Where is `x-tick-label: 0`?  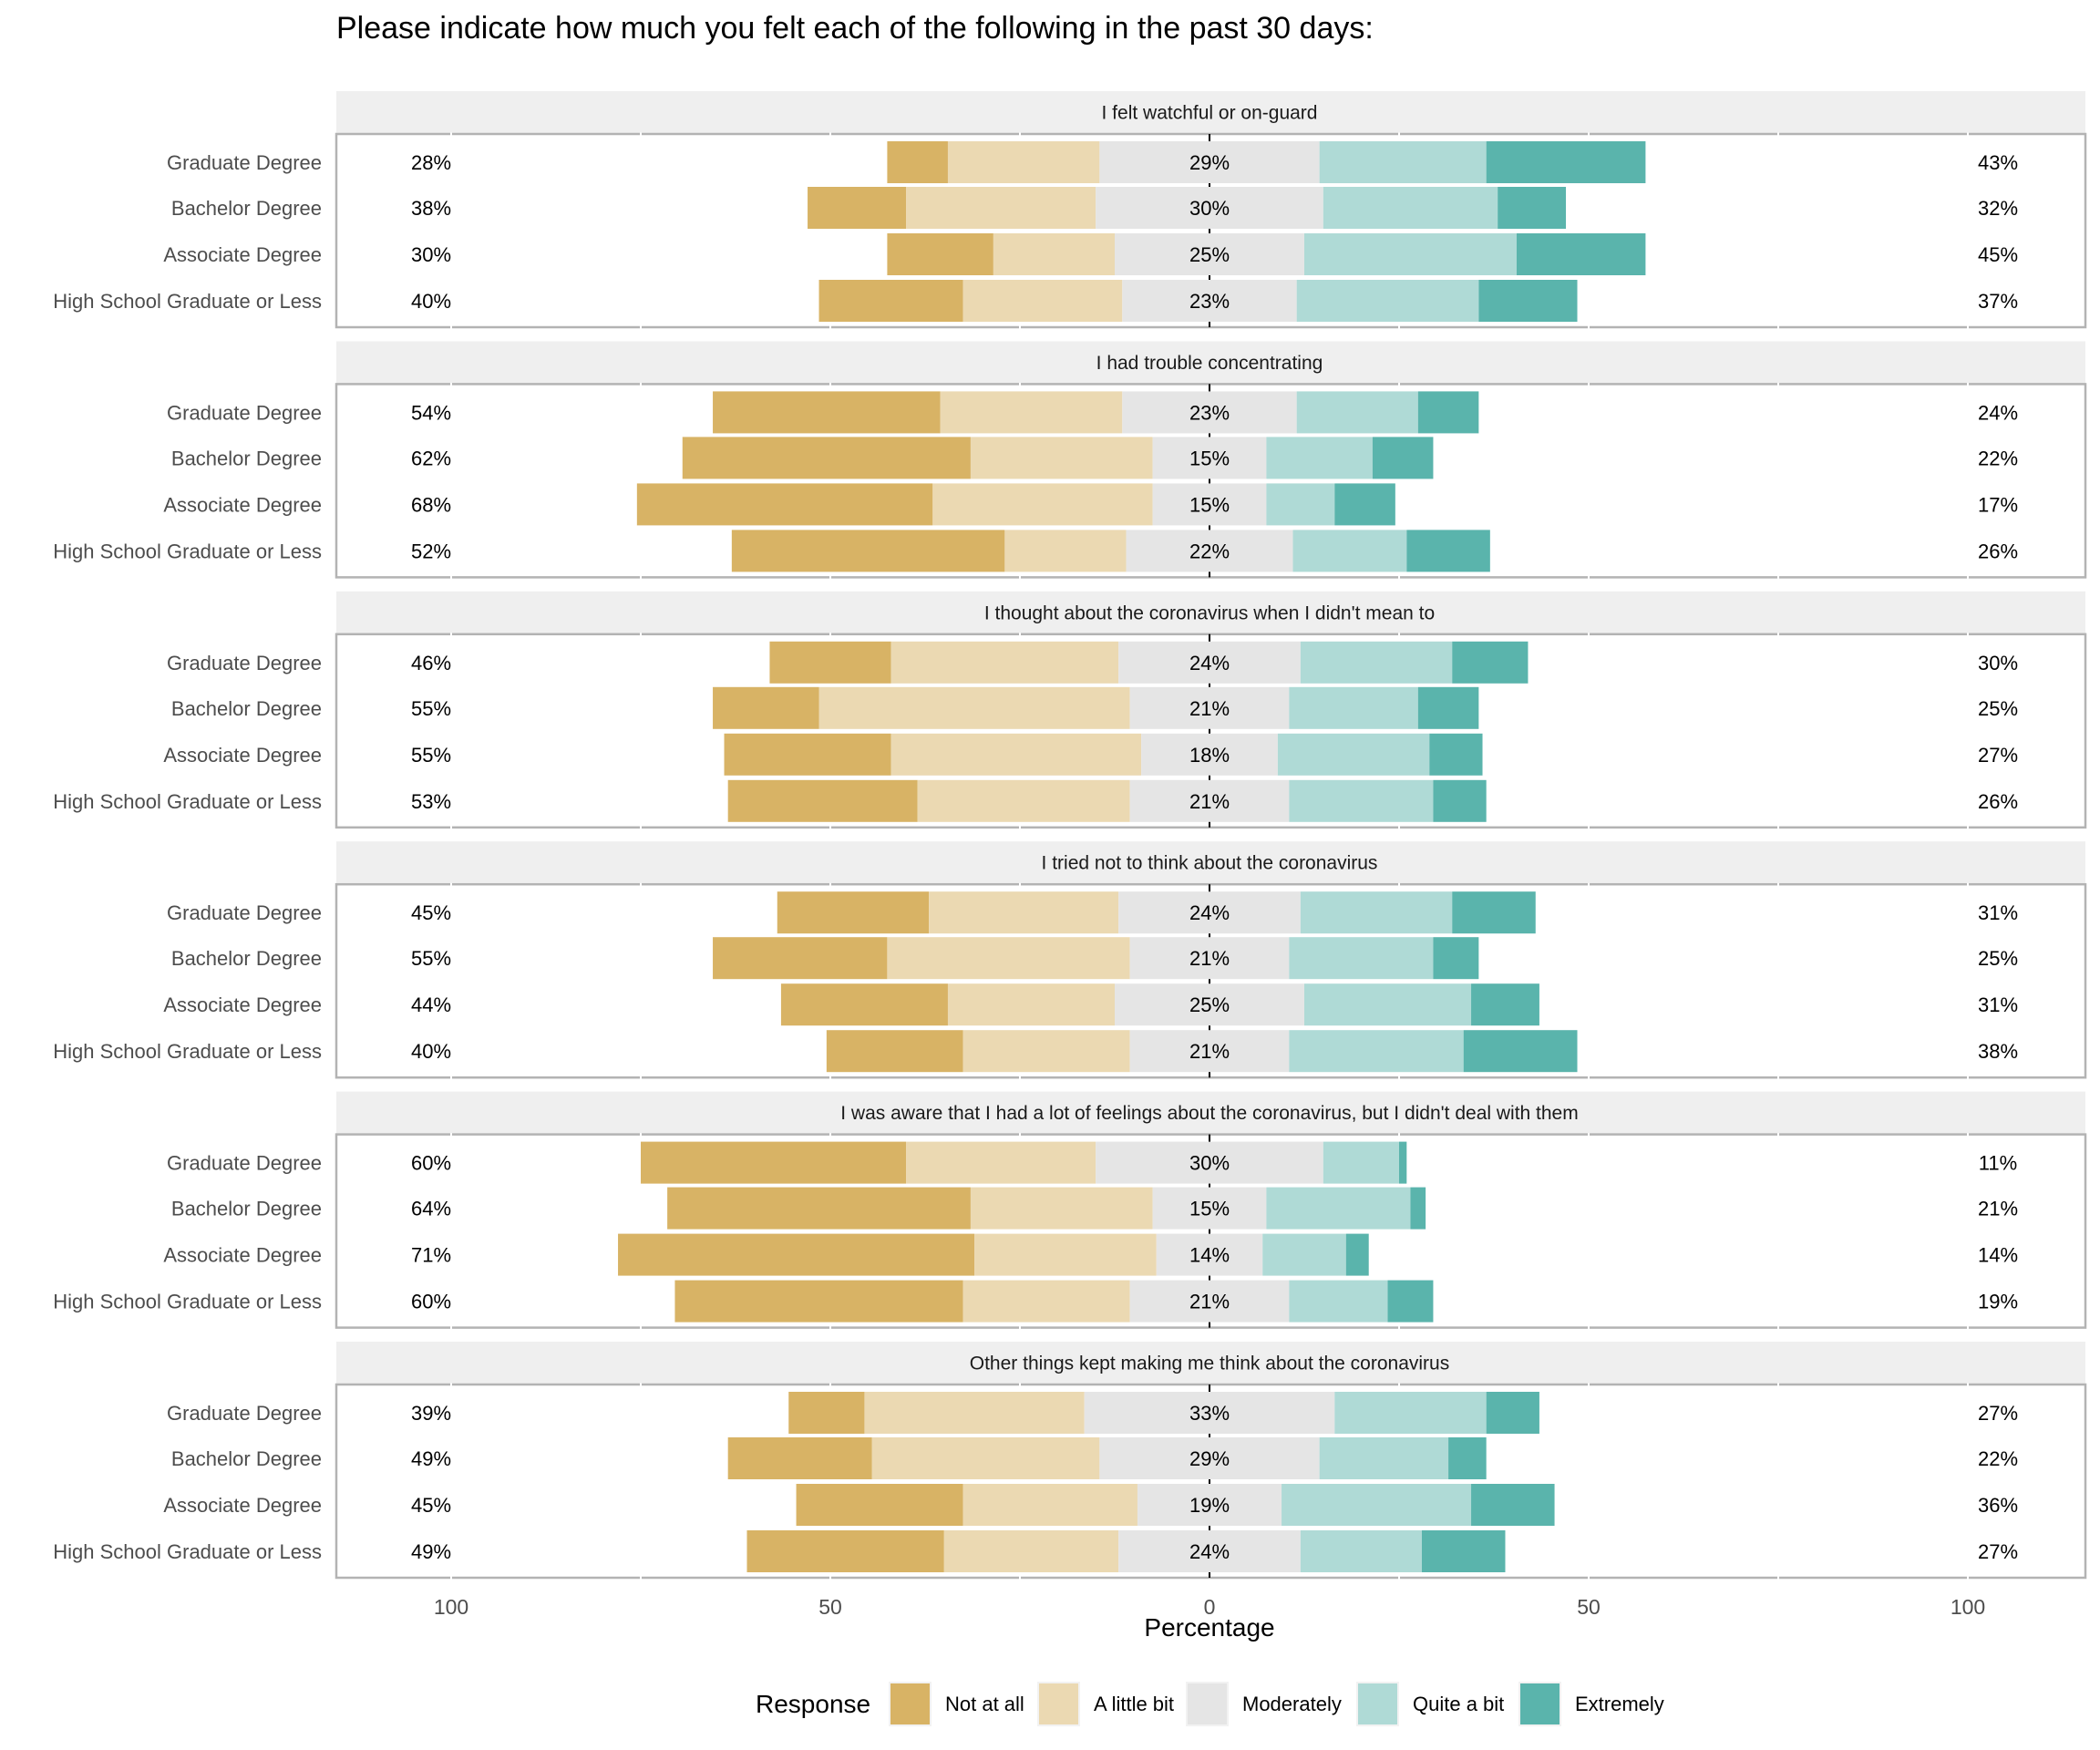
x-tick-label: 0 is located at coordinates (1210, 1607).